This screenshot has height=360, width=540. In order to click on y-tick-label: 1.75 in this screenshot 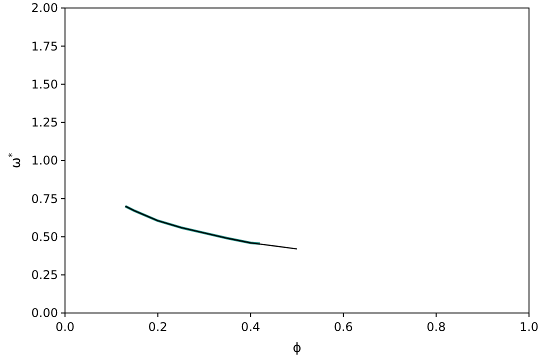, I will do `click(44, 46)`.